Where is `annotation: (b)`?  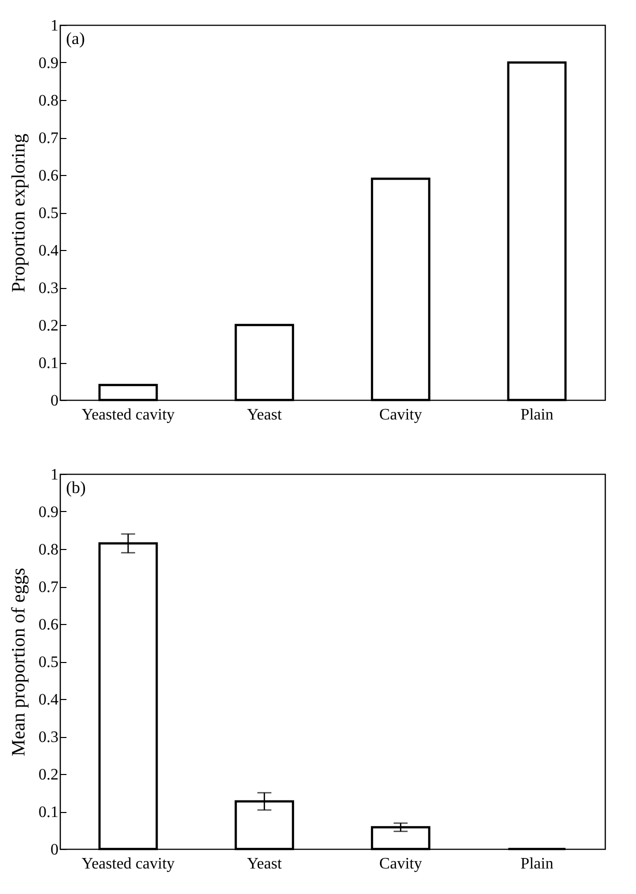 annotation: (b) is located at coordinates (76, 487).